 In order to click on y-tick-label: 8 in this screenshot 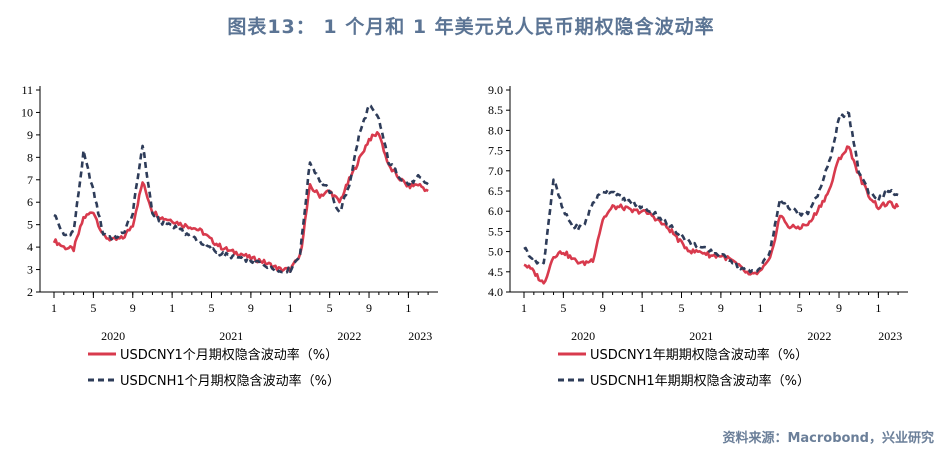, I will do `click(30, 157)`.